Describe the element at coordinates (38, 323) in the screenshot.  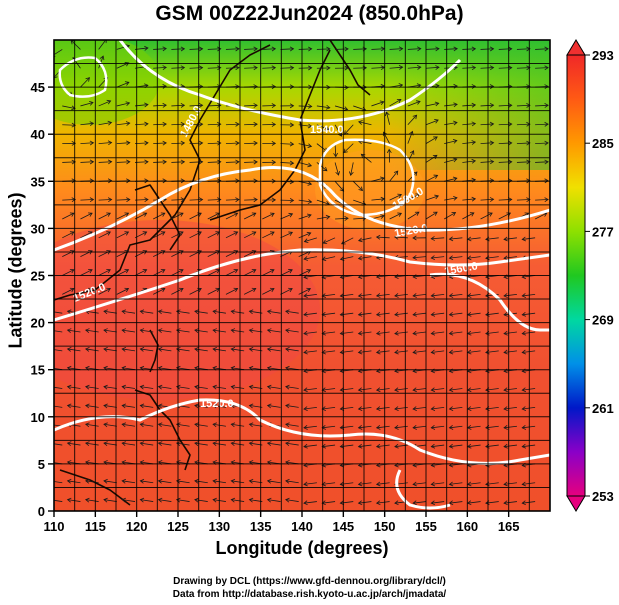
I see `y-tick-label: 20` at that location.